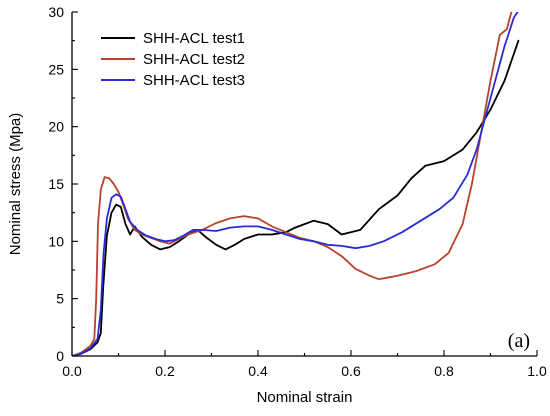  Describe the element at coordinates (194, 59) in the screenshot. I see `legend-label-2: SHH-ACL test2` at that location.